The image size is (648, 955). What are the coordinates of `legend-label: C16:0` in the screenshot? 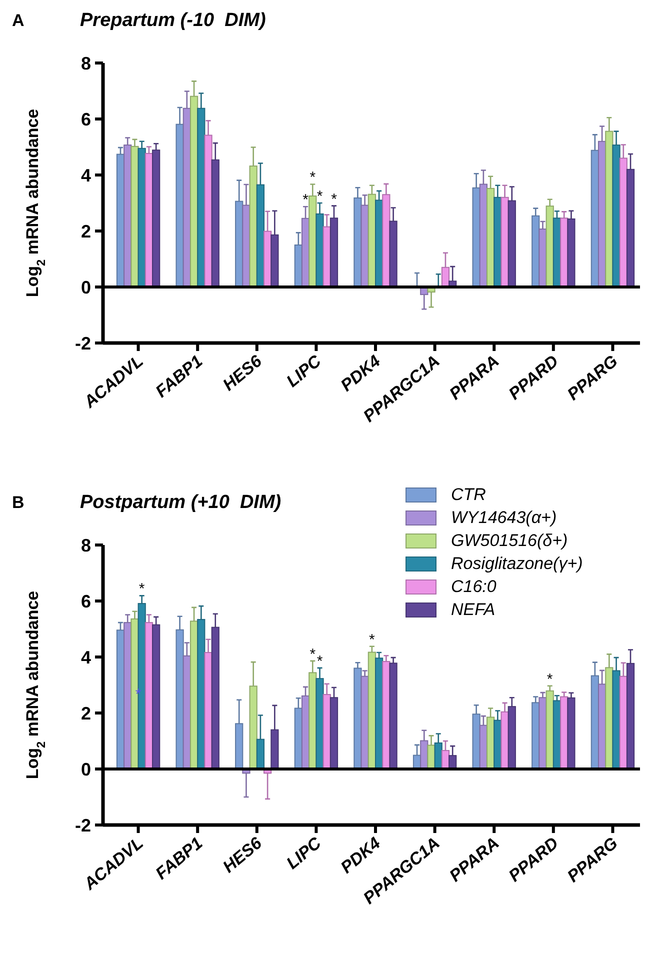 It's located at (474, 586).